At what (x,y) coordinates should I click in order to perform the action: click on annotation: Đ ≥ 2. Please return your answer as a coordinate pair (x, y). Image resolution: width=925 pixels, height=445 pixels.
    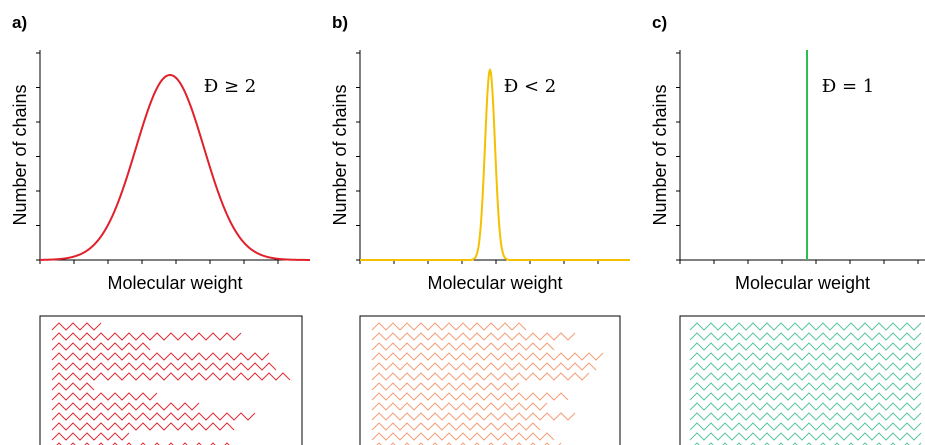
    Looking at the image, I should click on (230, 86).